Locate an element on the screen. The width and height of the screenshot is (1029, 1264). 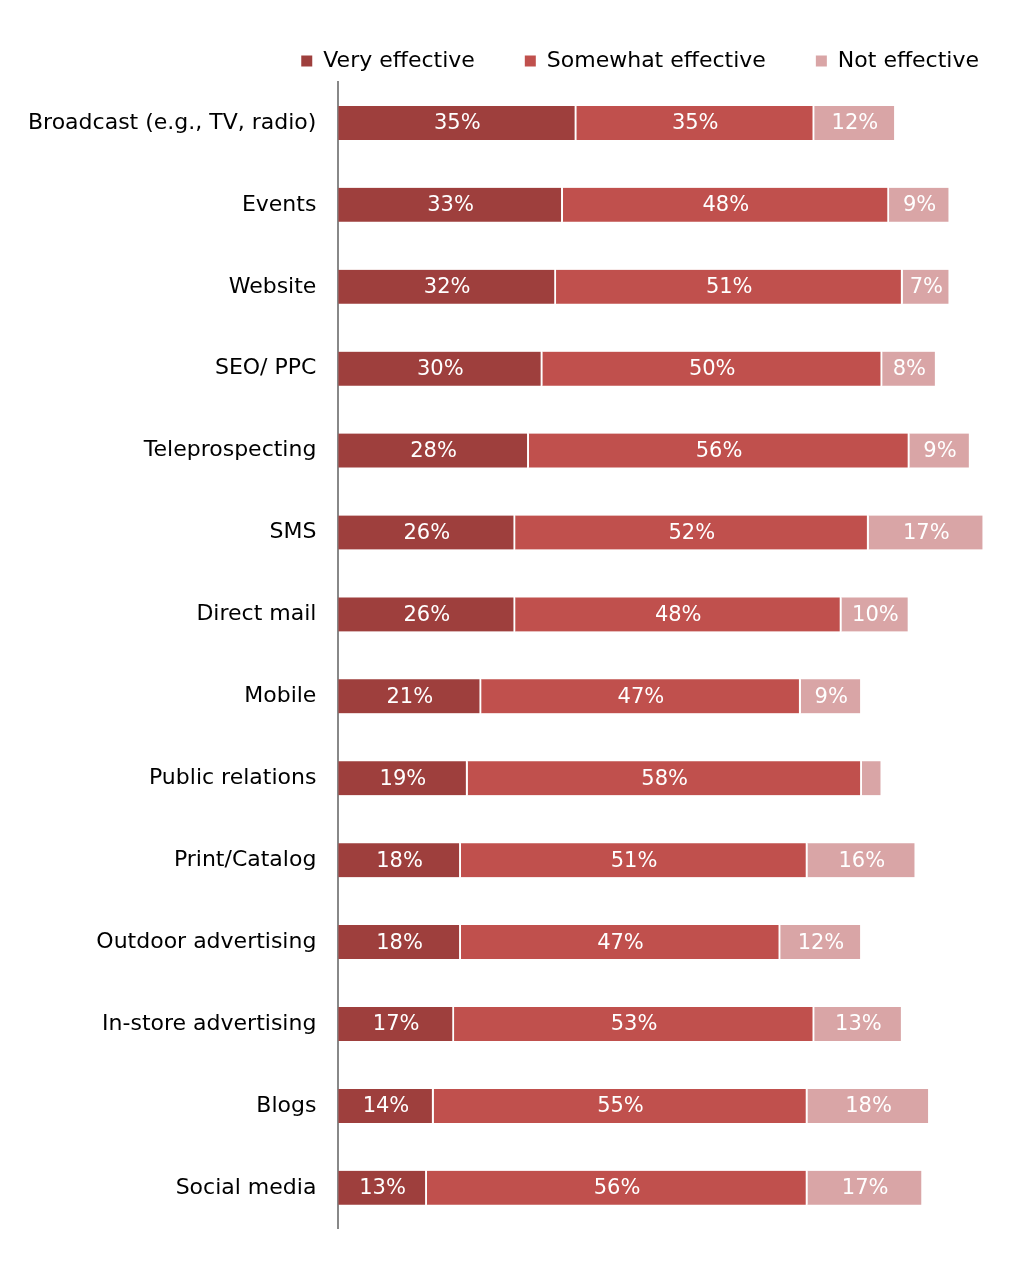
data-label: 28% is located at coordinates (433, 450).